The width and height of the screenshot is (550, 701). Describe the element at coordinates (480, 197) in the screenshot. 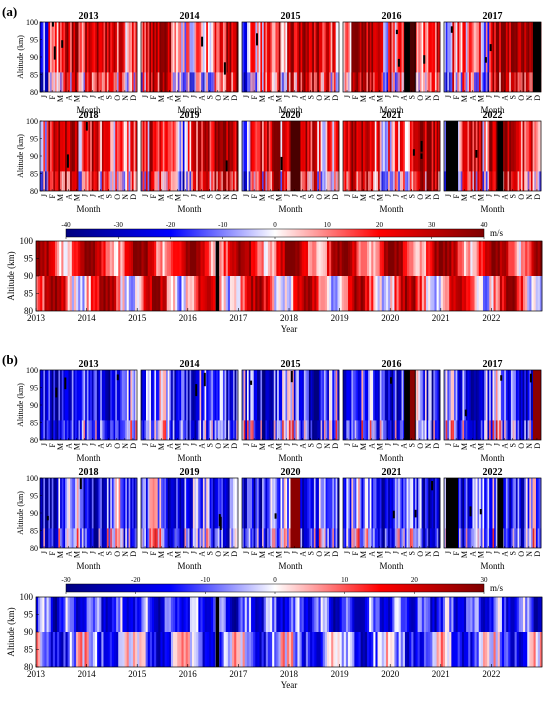

I see `month-tick-label: M` at that location.